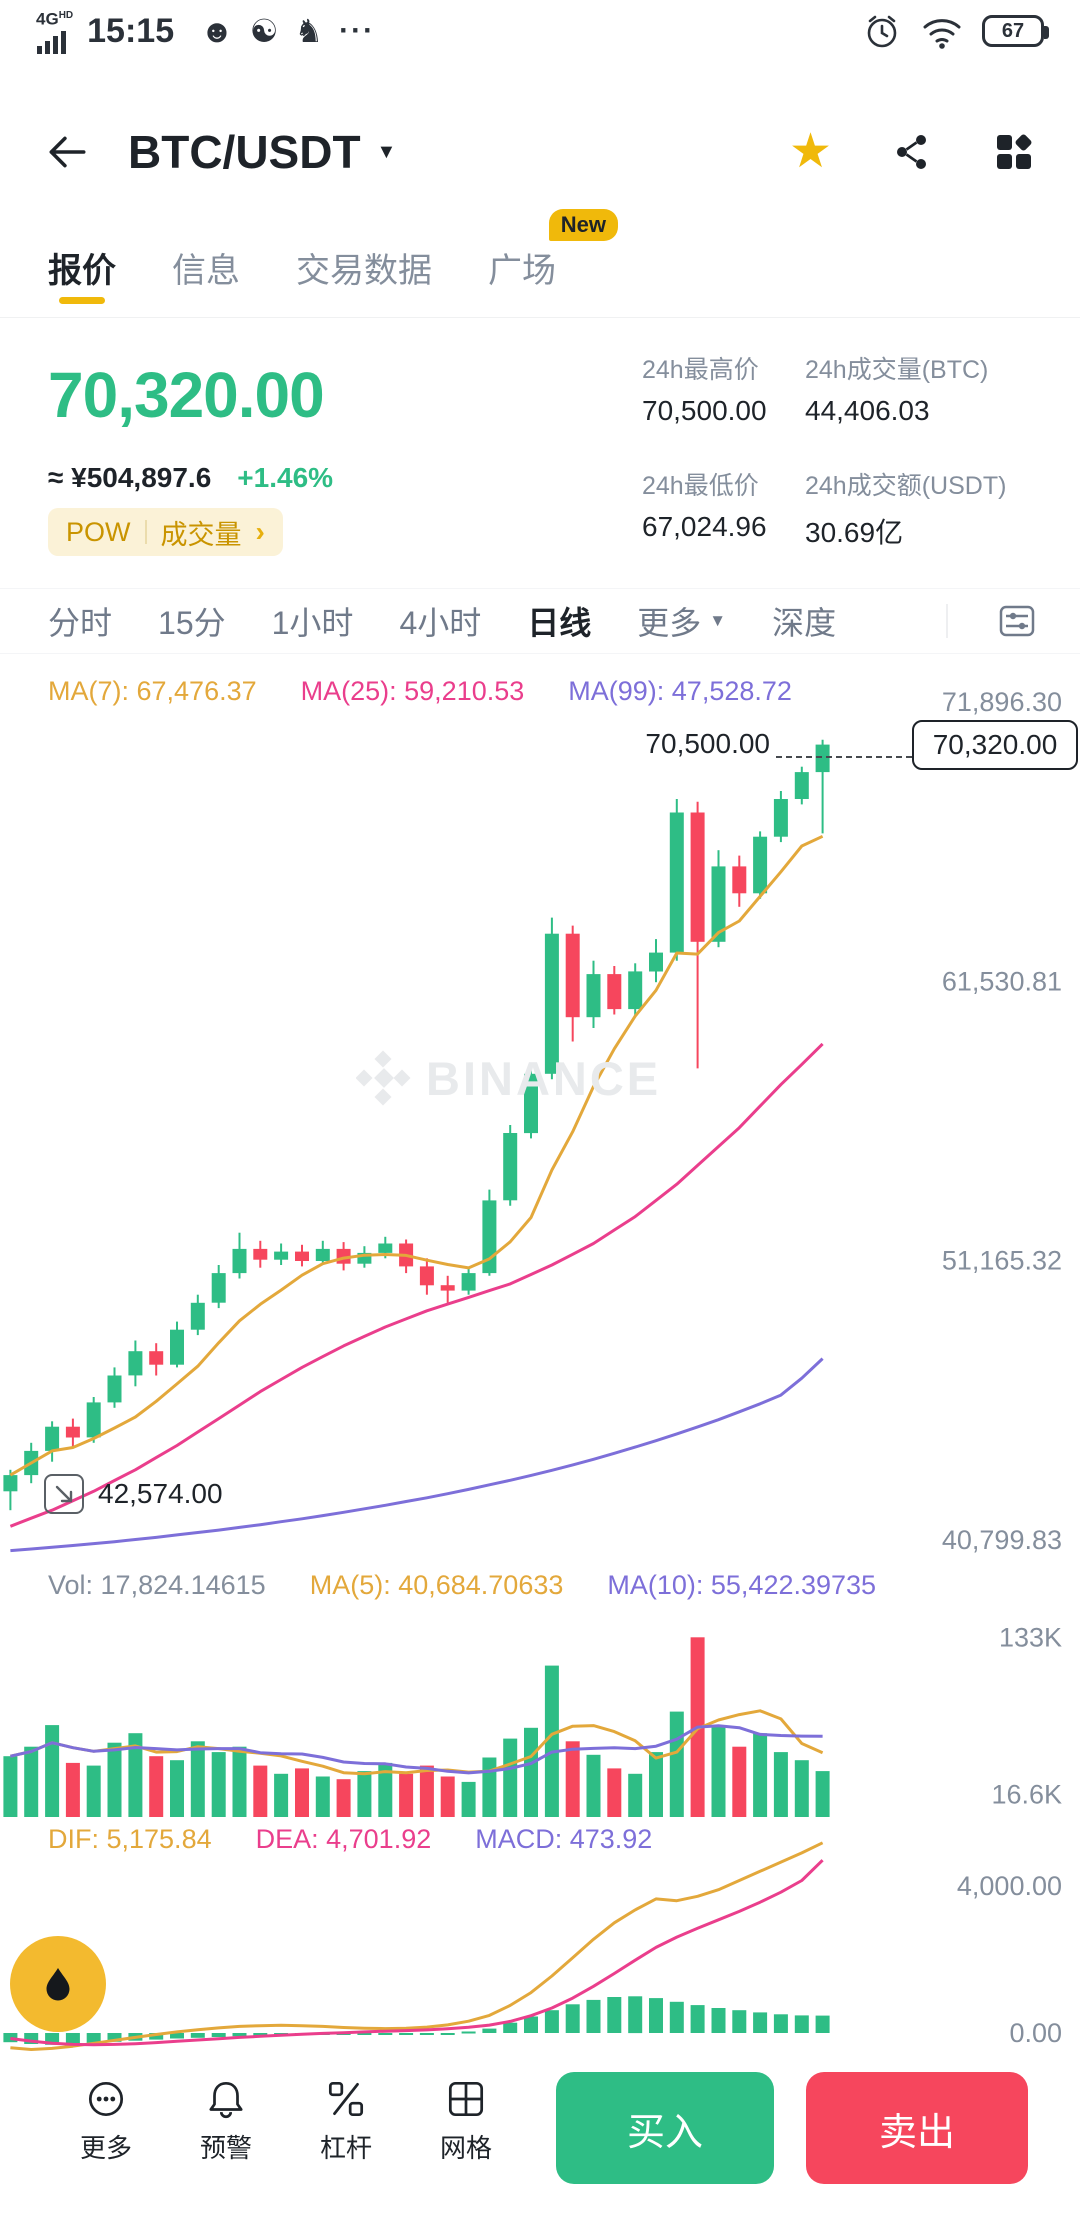 The image size is (1080, 2214). What do you see at coordinates (160, 1493) in the screenshot?
I see `low-price-label: 42,574.00` at bounding box center [160, 1493].